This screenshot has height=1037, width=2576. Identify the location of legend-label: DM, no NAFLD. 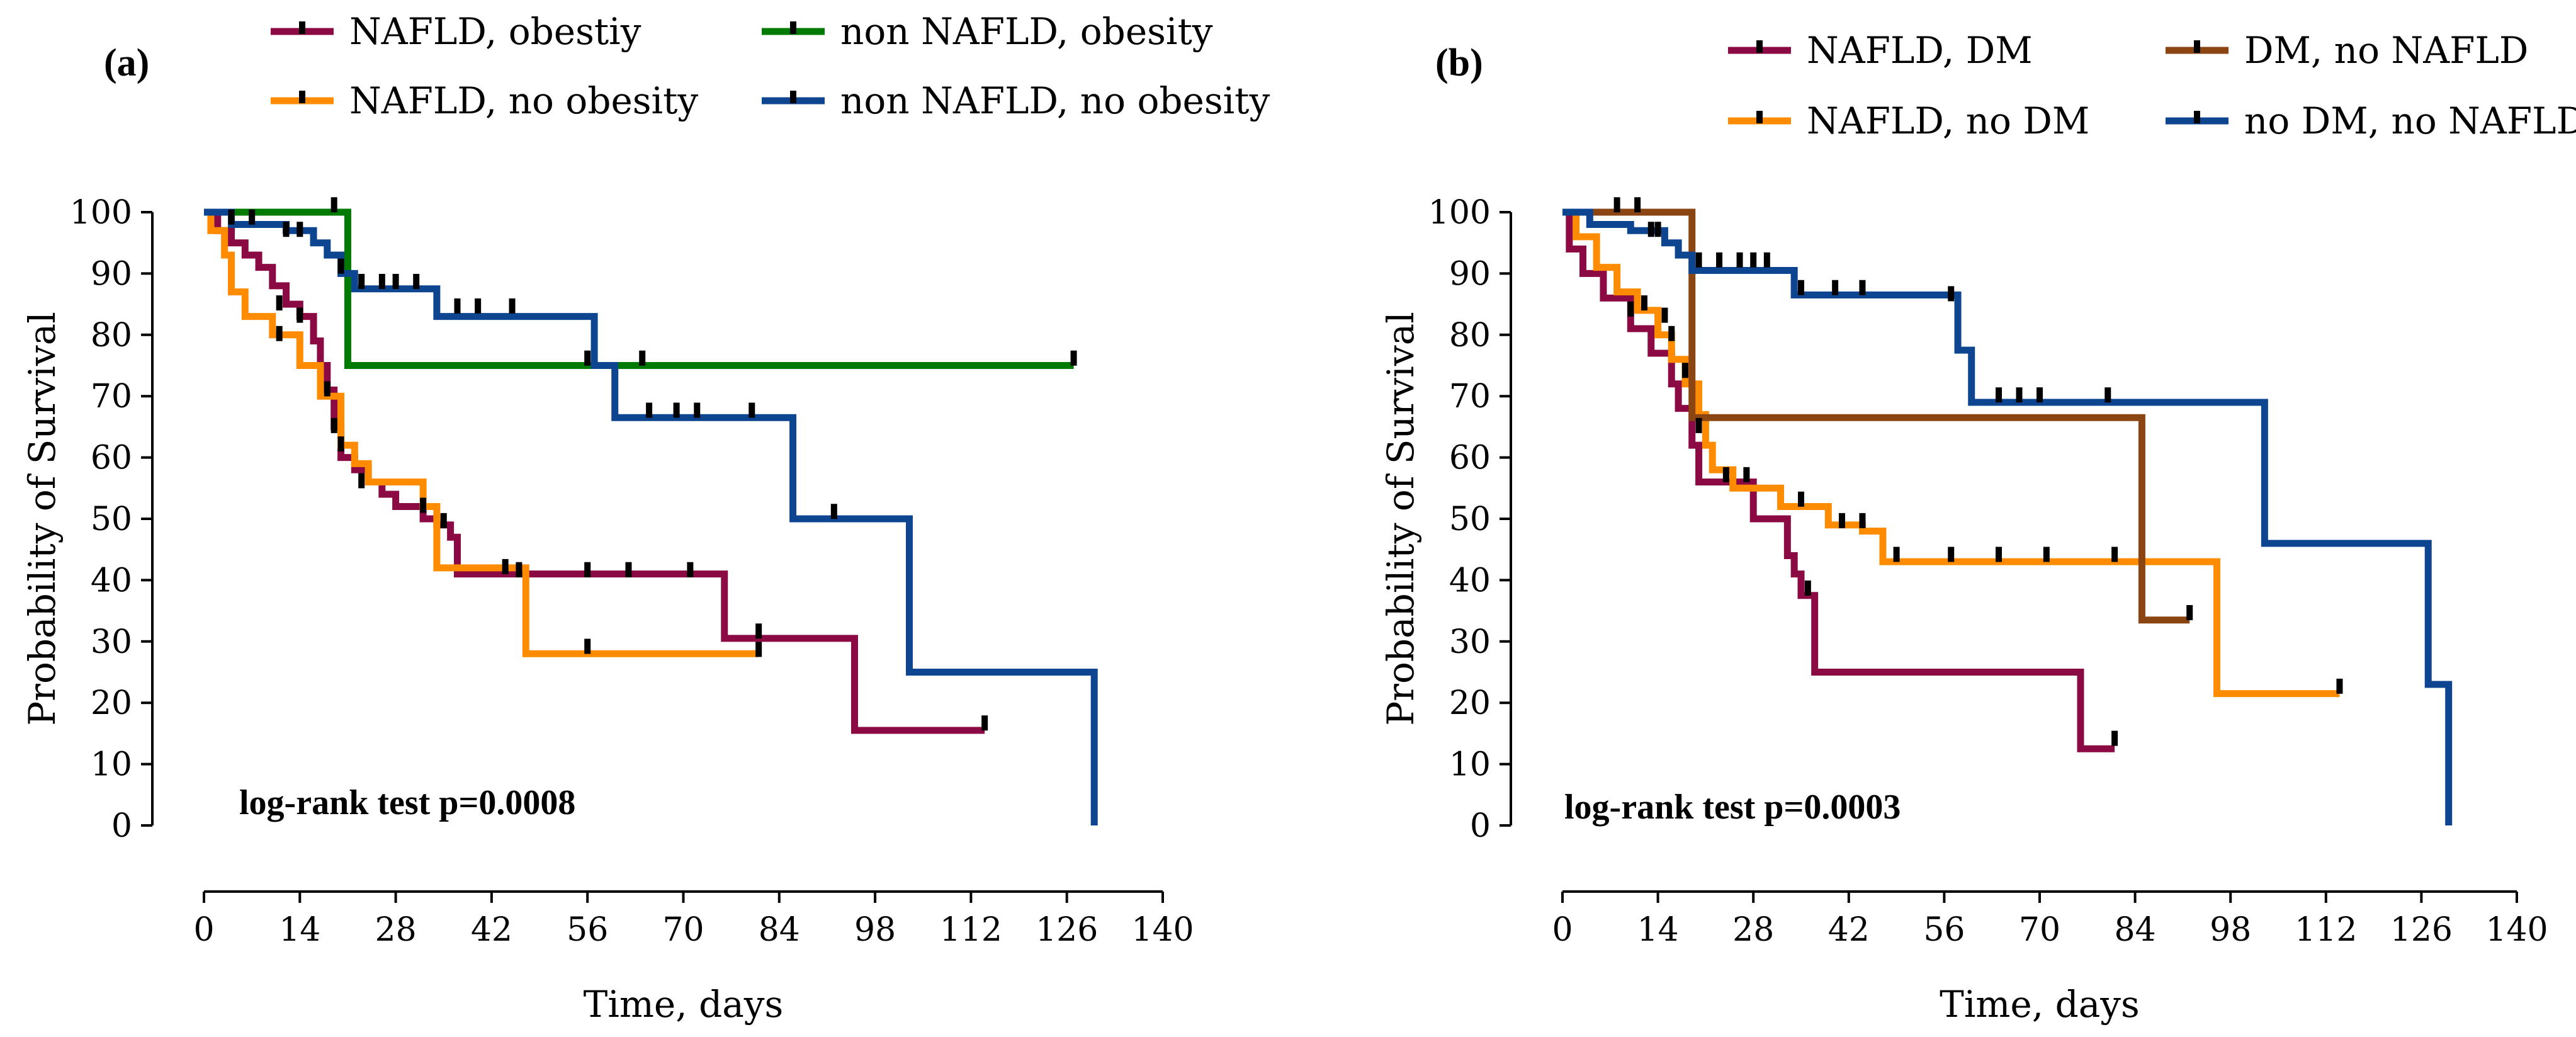
(2386, 50).